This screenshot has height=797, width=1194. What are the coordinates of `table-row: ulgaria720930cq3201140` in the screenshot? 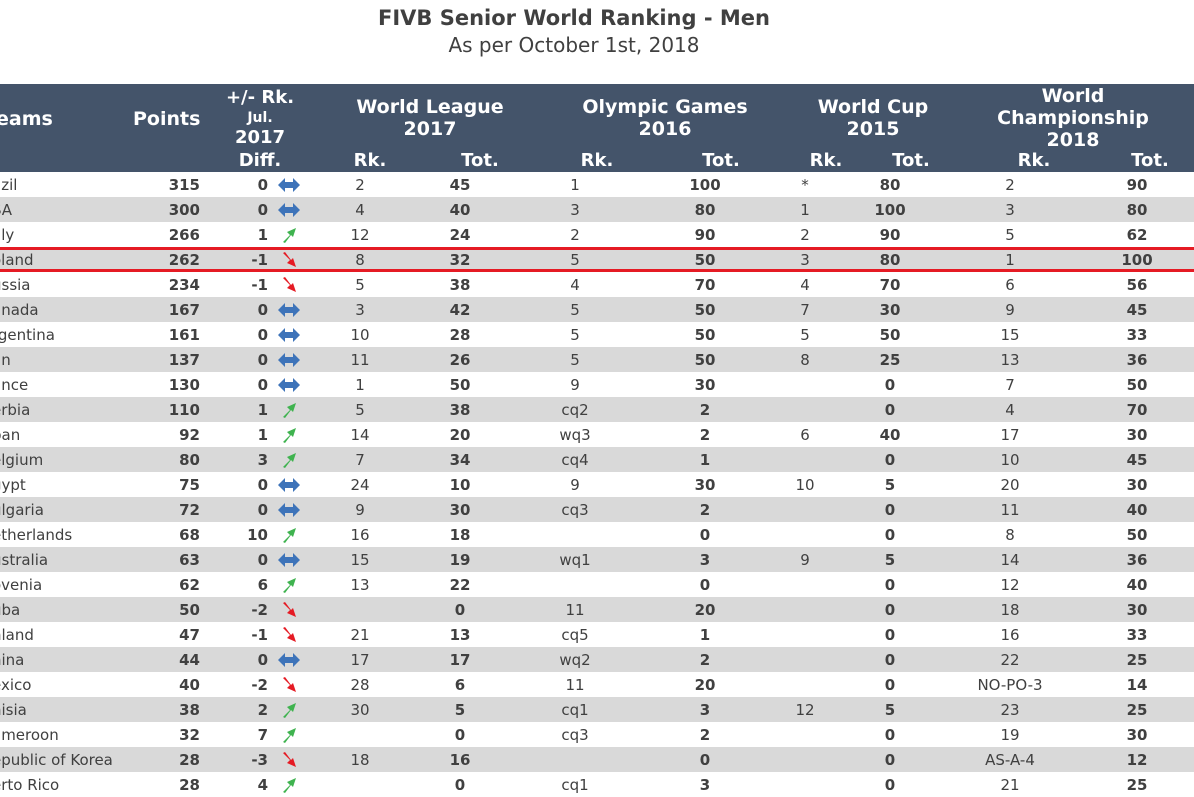 It's located at (597, 509).